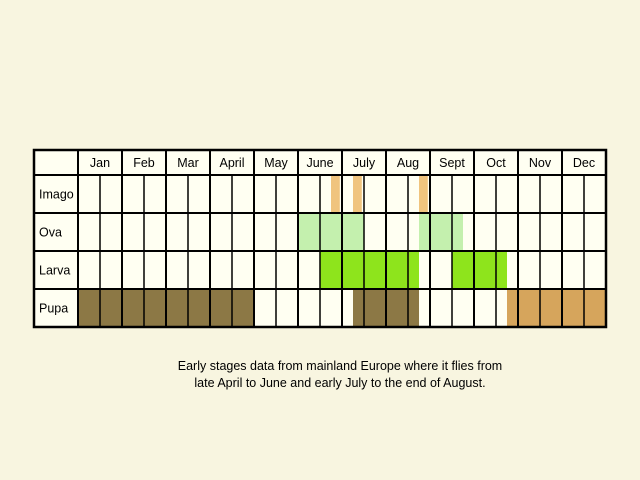  Describe the element at coordinates (408, 163) in the screenshot. I see `month-label-aug: Aug` at that location.